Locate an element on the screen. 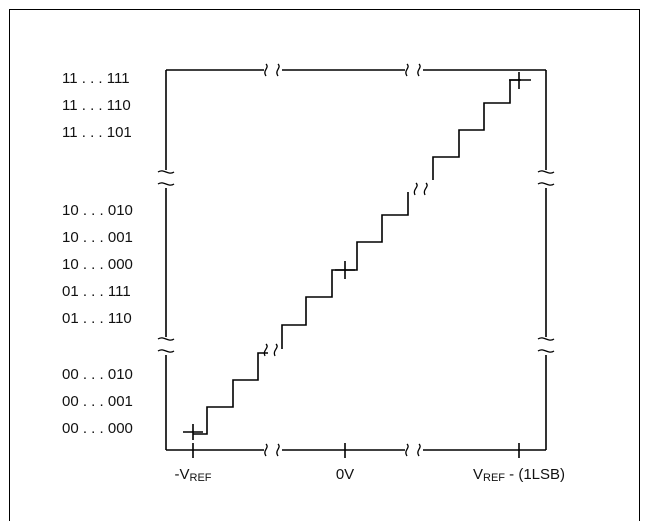 The height and width of the screenshot is (521, 649). code-label: 10 . . . 010 is located at coordinates (97, 210).